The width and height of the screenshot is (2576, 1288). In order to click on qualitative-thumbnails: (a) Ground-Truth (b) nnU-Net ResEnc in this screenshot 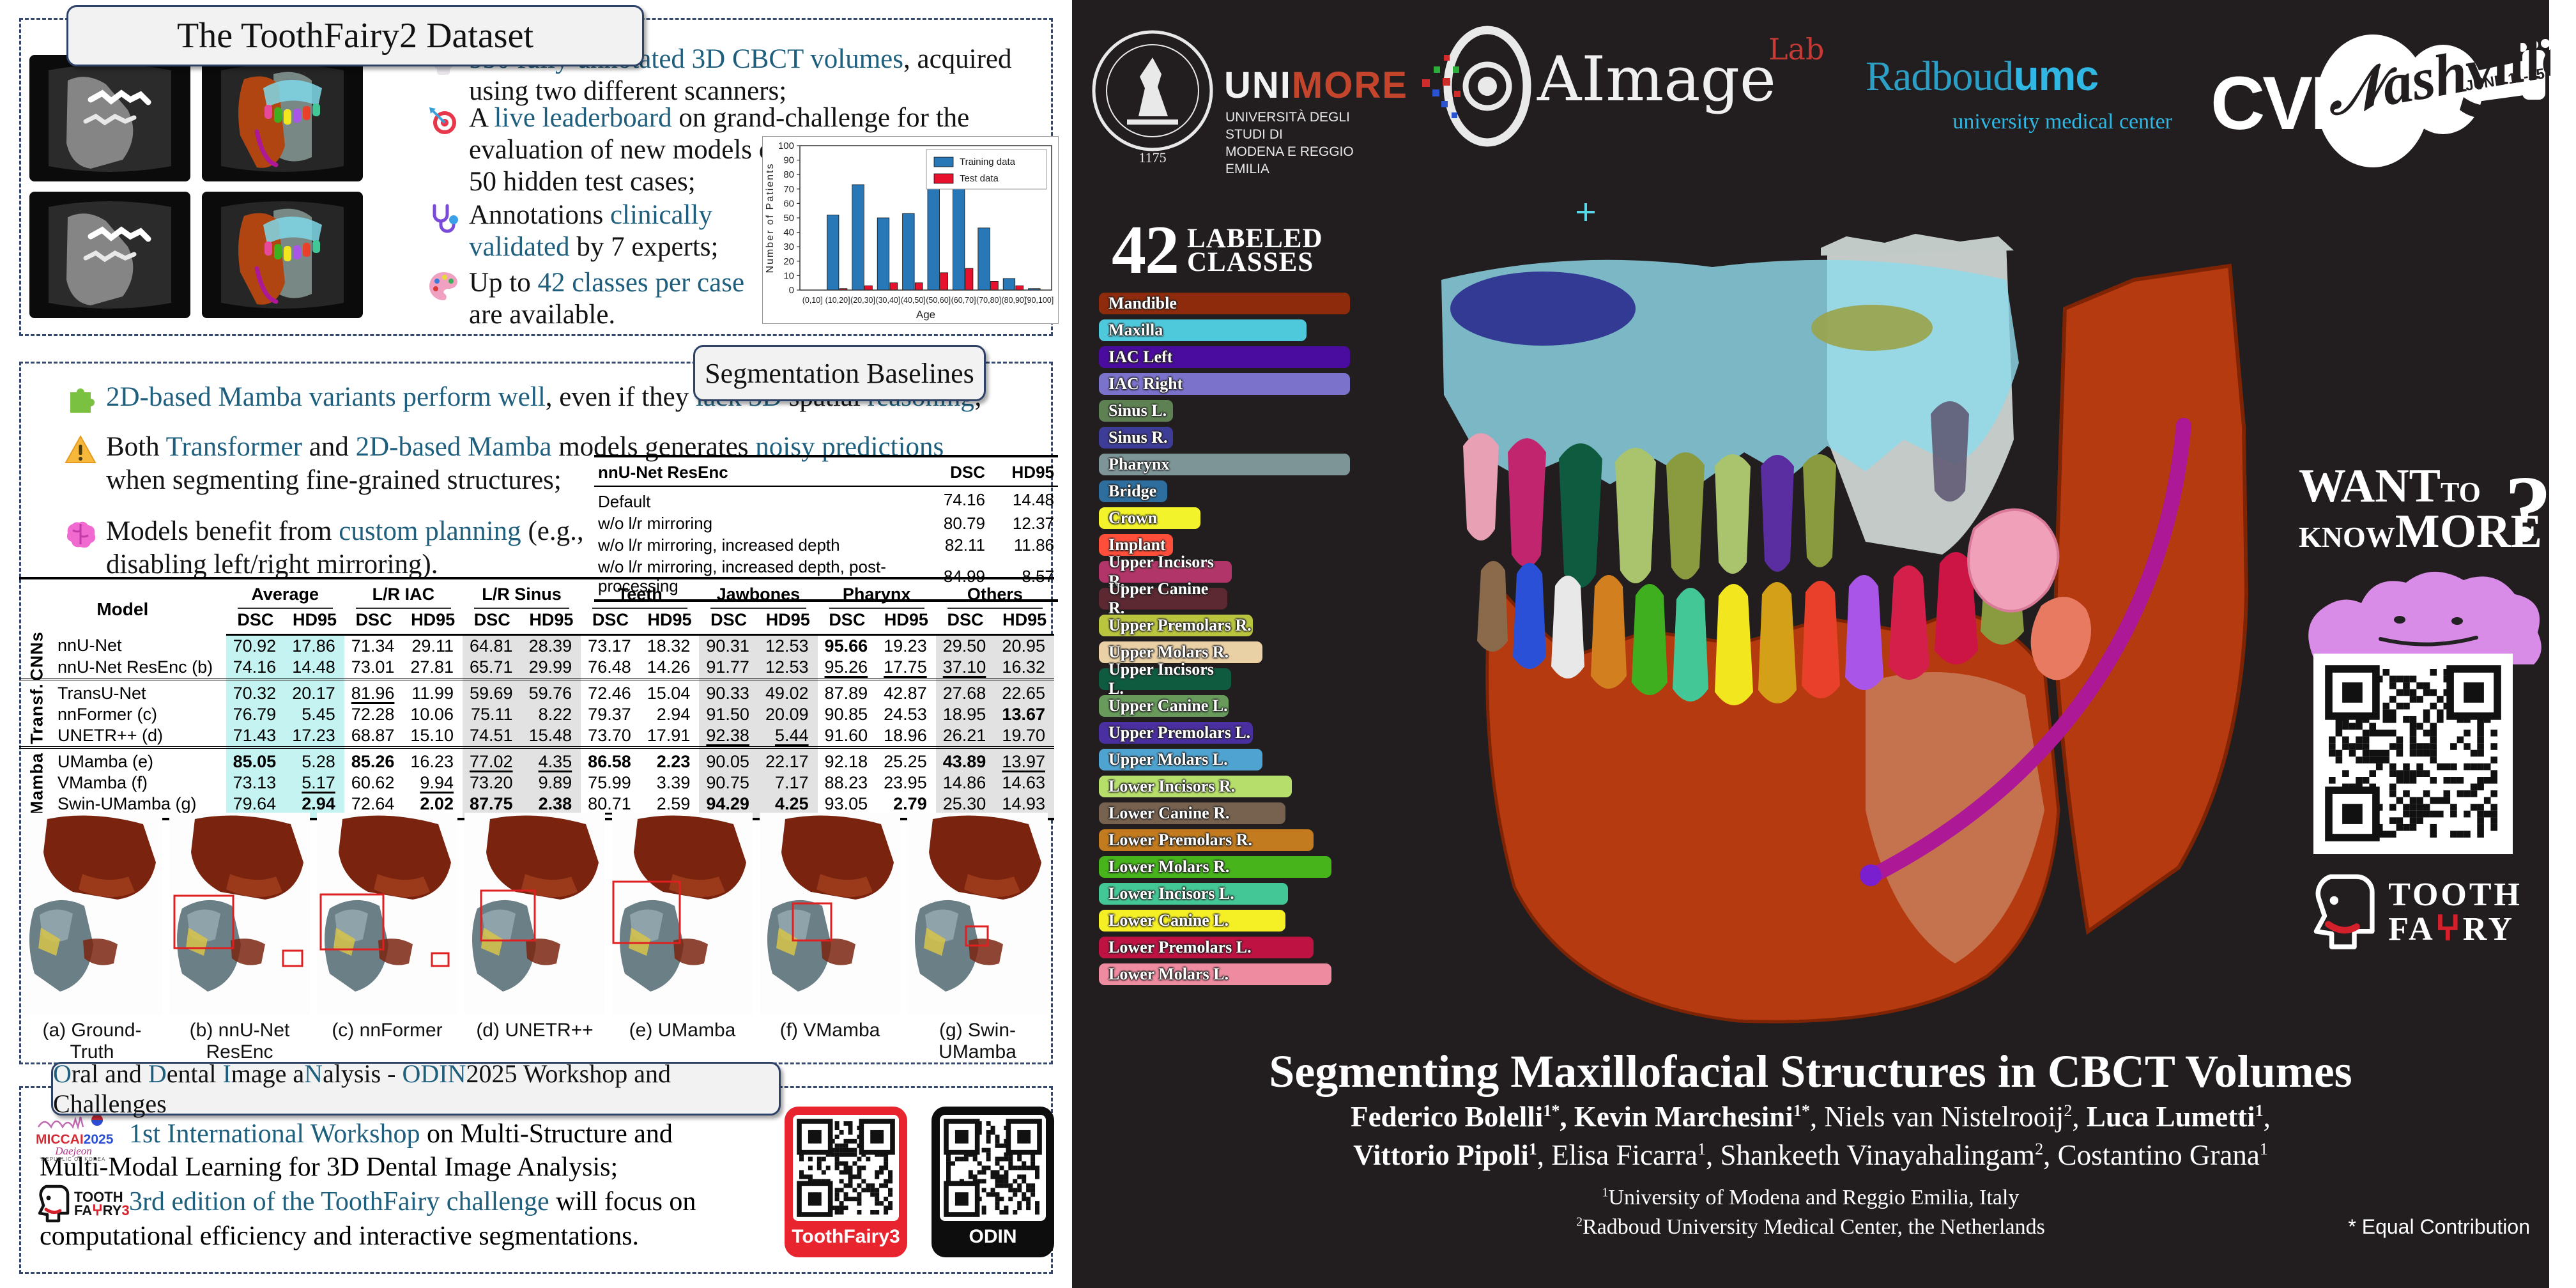, I will do `click(538, 937)`.